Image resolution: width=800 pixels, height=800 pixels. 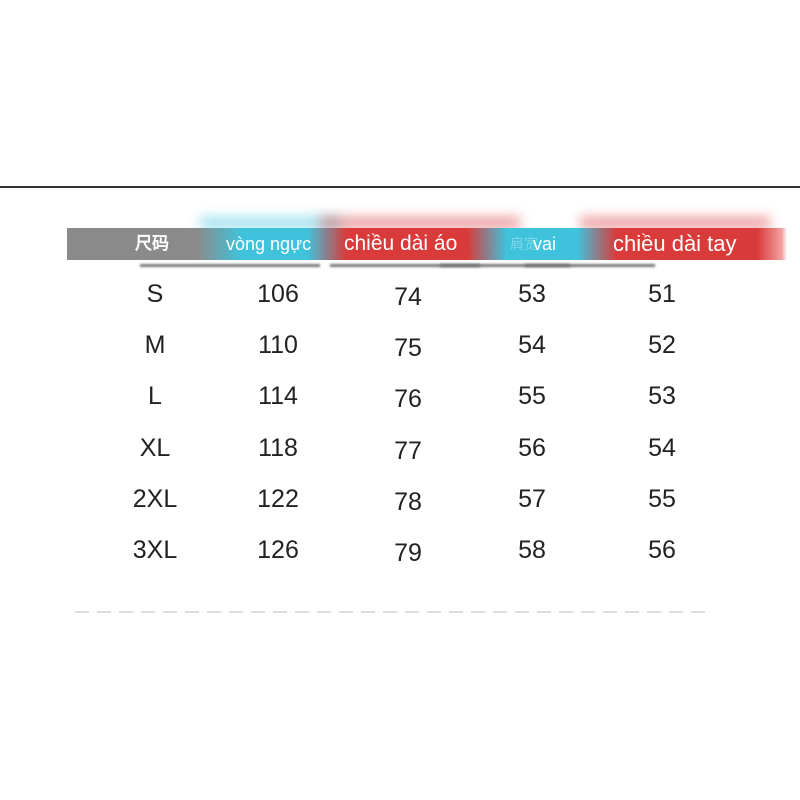 I want to click on cell-length: 77, so click(x=408, y=451).